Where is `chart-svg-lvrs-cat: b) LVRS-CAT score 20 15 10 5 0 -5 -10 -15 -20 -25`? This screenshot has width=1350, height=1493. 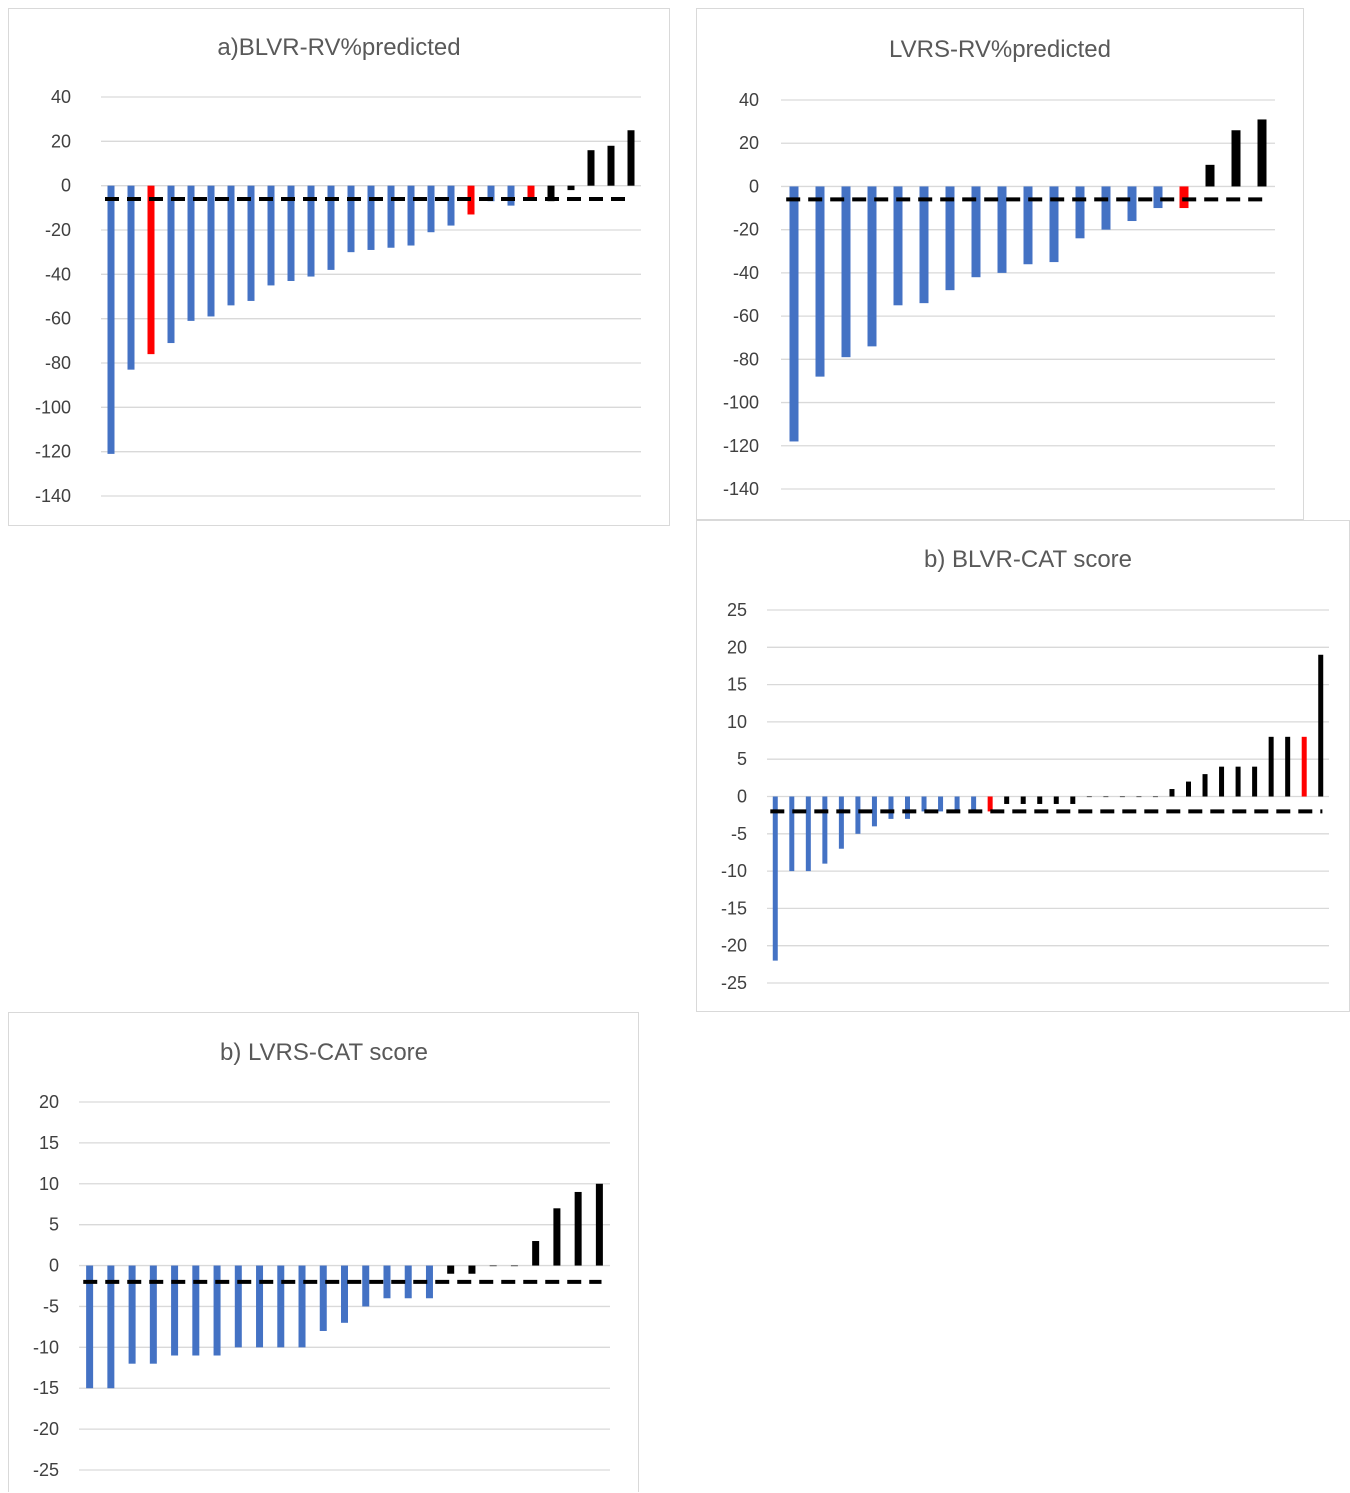
chart-svg-lvrs-cat: b) LVRS-CAT score 20 15 10 5 0 -5 -10 -15 -20 -25 is located at coordinates (321, 1259).